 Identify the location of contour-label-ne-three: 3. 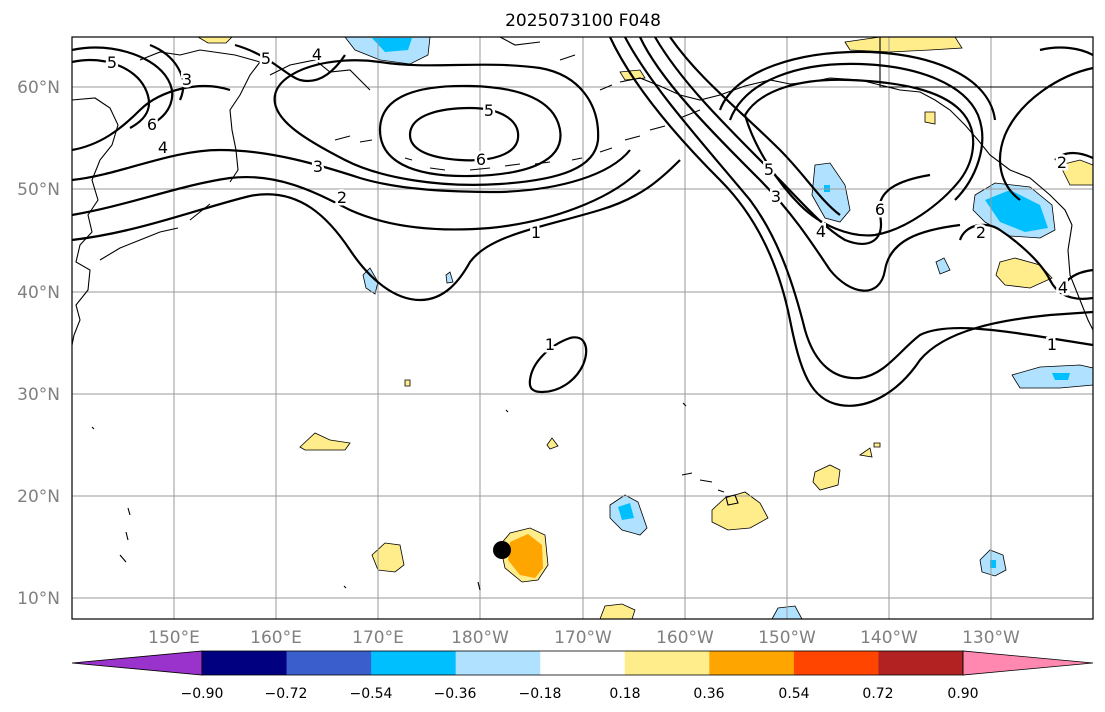
(776, 196).